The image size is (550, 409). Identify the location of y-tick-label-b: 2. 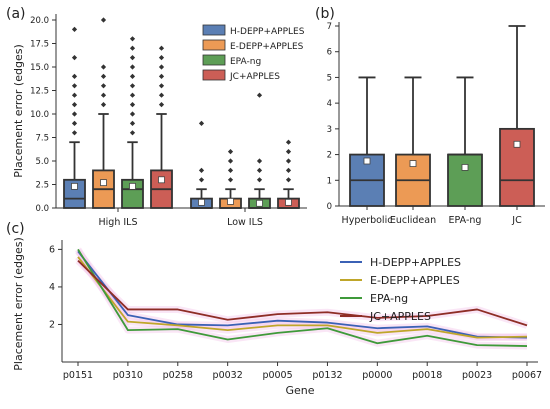
(329, 156).